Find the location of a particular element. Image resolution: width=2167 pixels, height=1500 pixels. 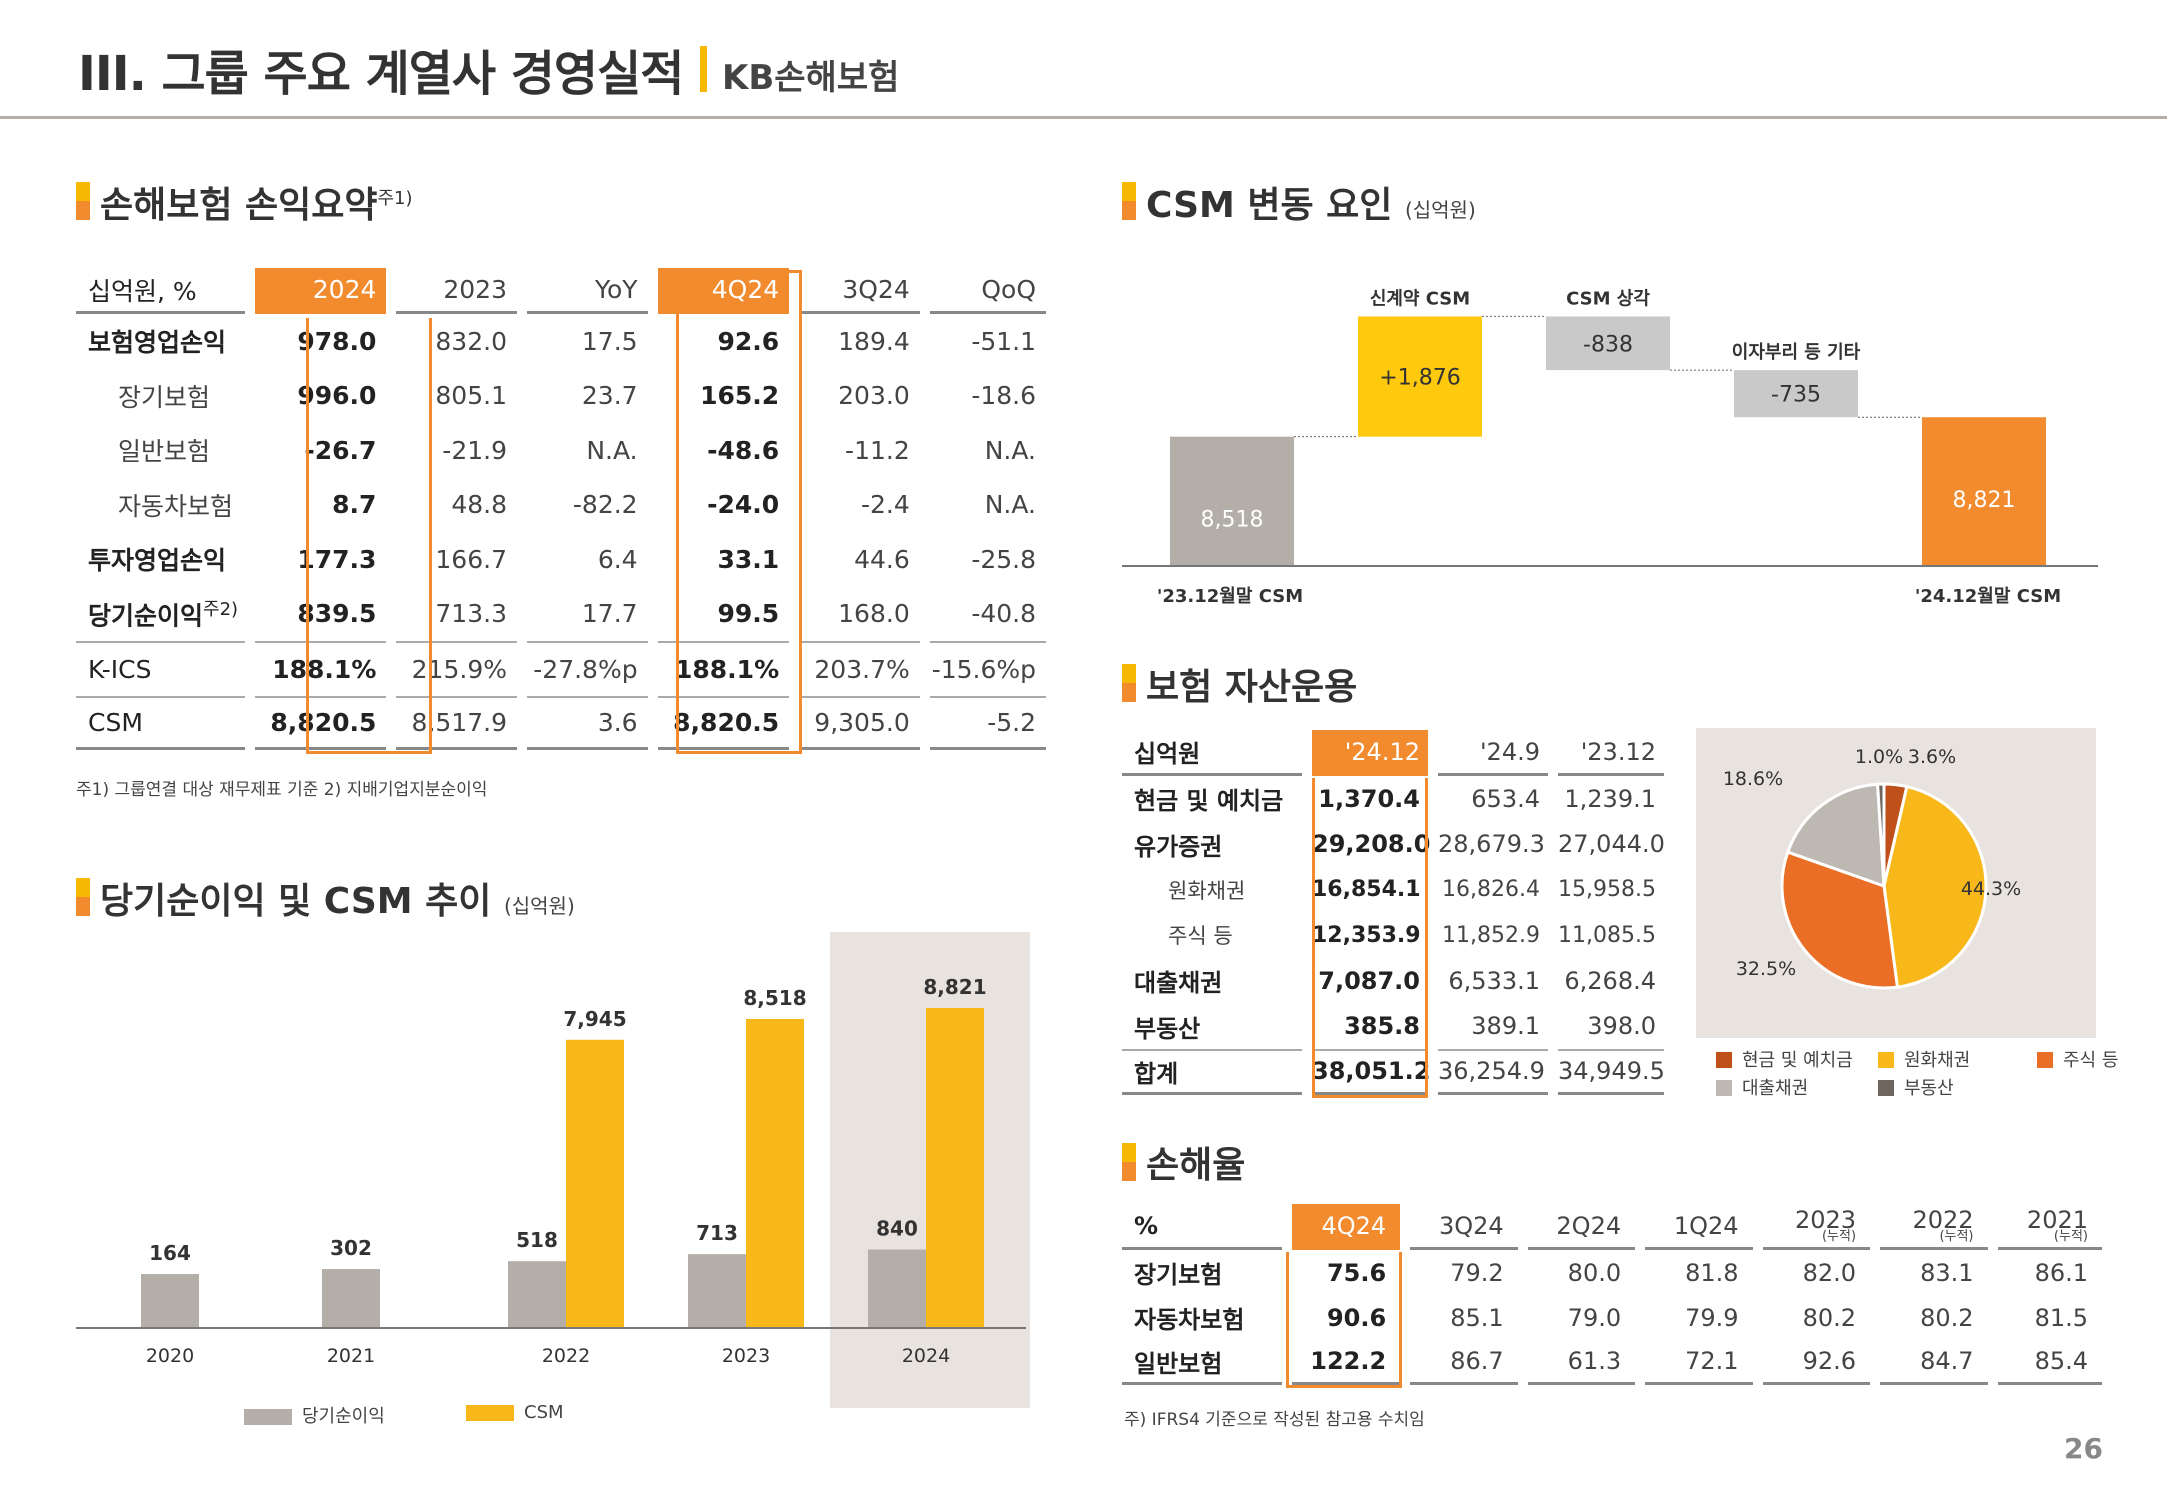

header-label: 1Q24 is located at coordinates (1706, 1225).